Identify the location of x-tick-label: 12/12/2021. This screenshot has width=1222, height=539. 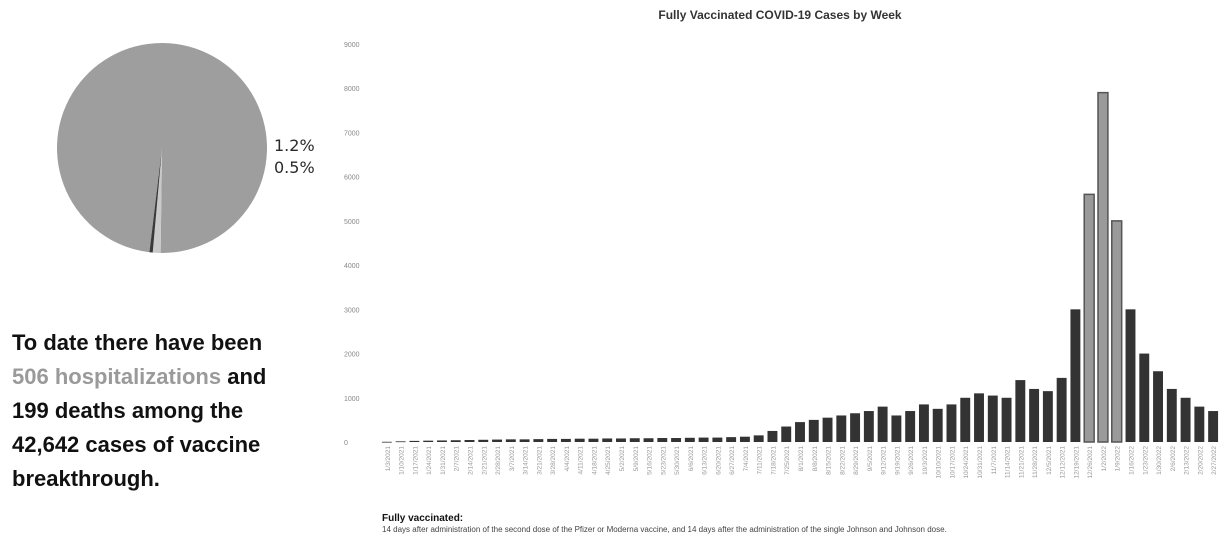
(1063, 462).